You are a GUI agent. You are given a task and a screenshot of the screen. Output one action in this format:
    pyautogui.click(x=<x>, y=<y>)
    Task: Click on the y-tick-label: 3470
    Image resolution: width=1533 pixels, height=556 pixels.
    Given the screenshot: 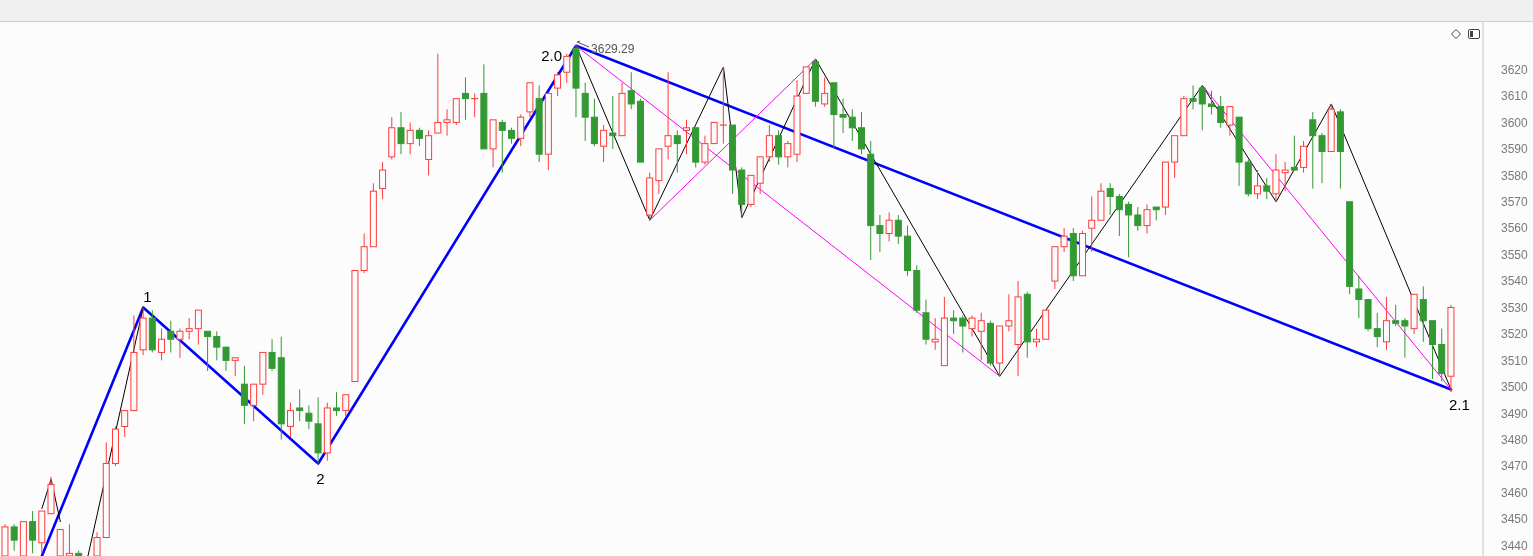 What is the action you would take?
    pyautogui.click(x=1515, y=466)
    